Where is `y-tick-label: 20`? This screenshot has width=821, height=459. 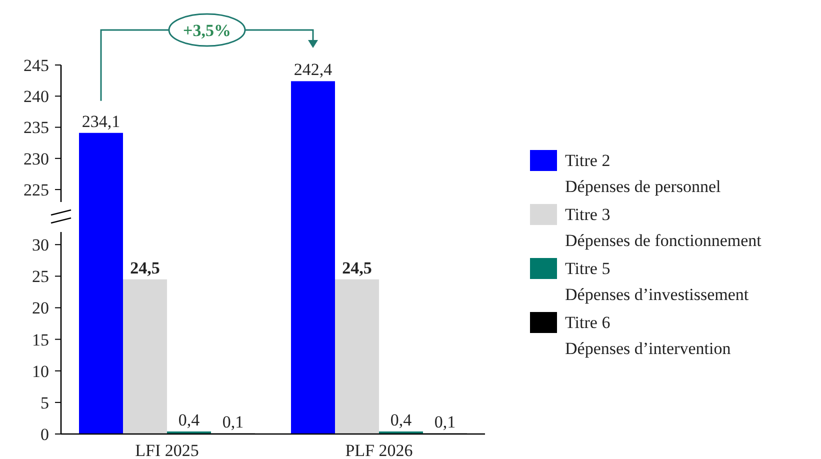 y-tick-label: 20 is located at coordinates (40, 308).